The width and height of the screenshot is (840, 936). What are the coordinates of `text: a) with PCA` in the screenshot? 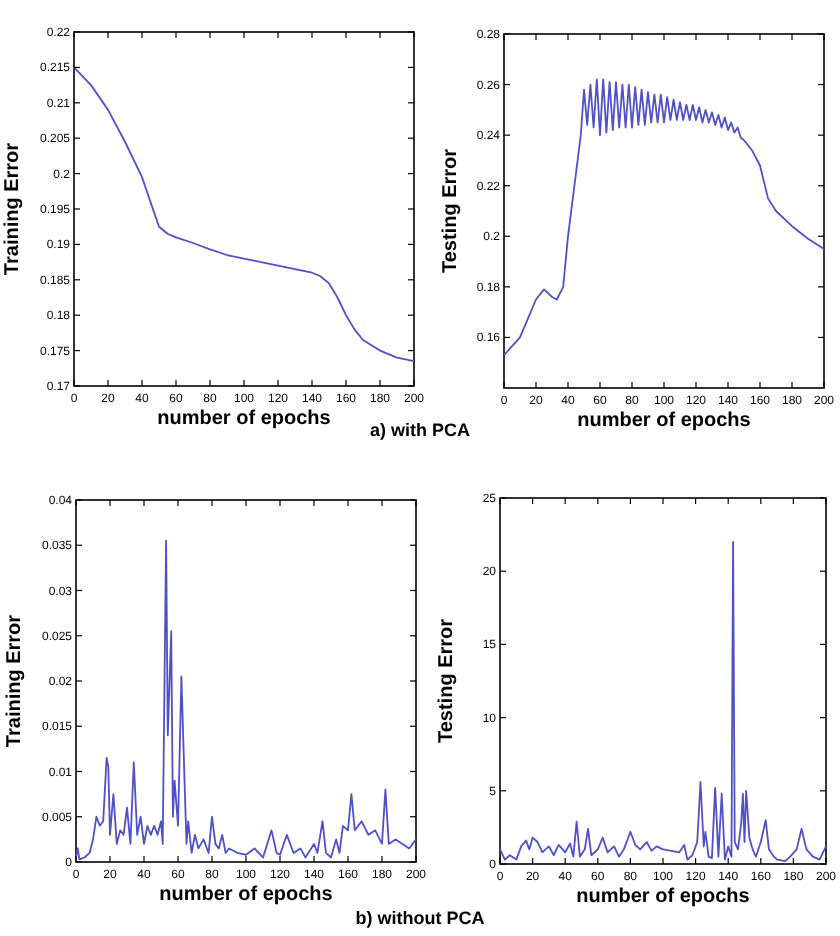 It's located at (420, 430).